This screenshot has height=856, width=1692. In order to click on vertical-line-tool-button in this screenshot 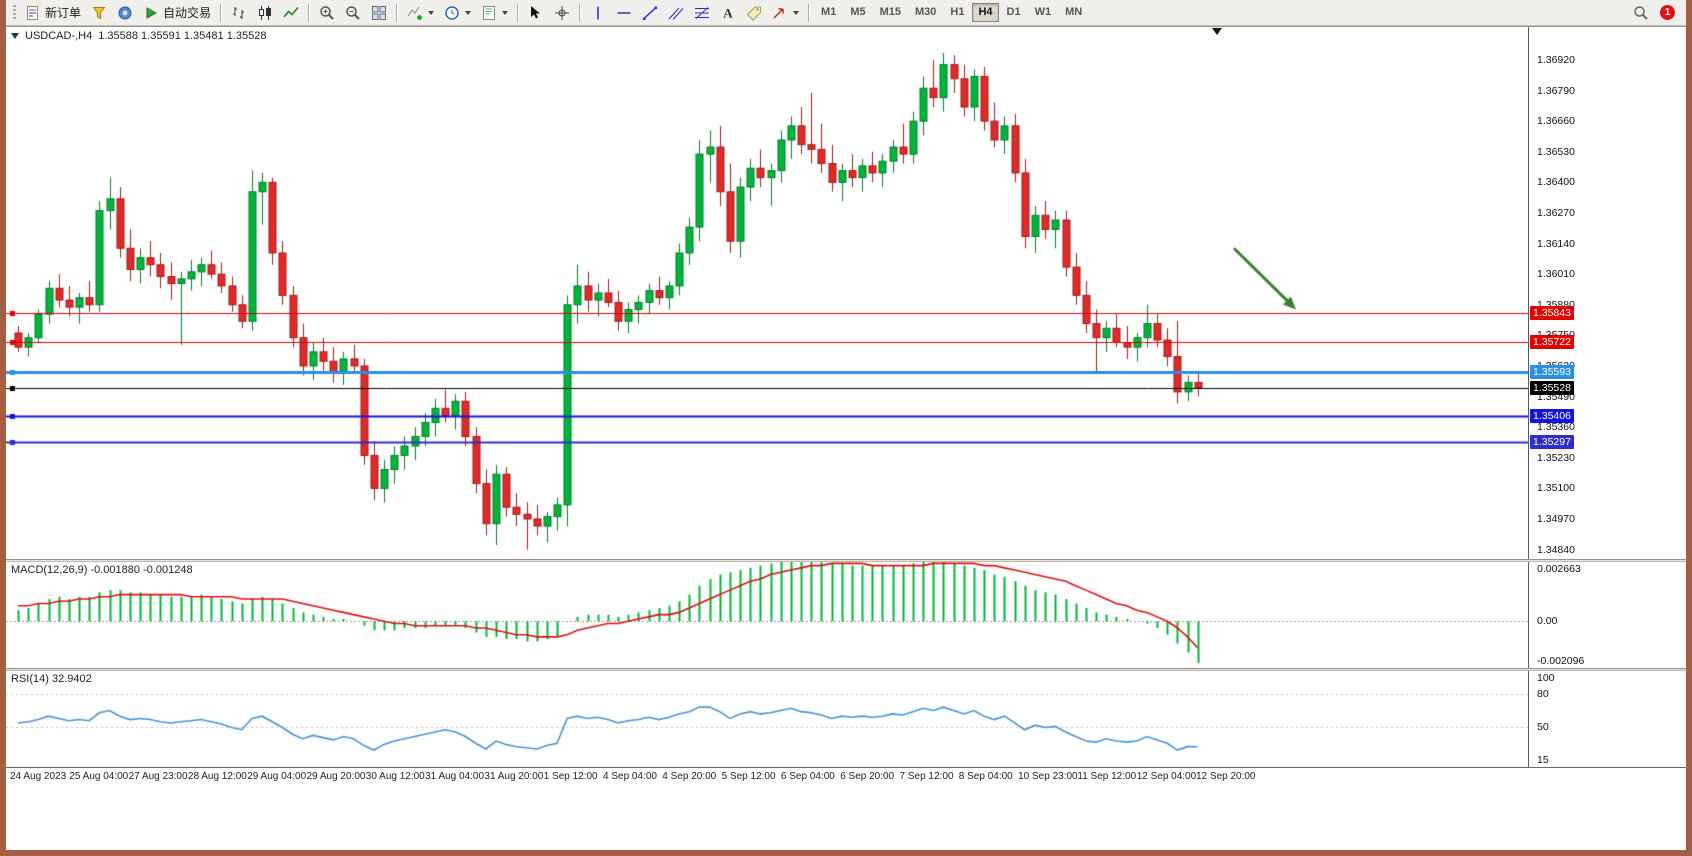, I will do `click(598, 13)`.